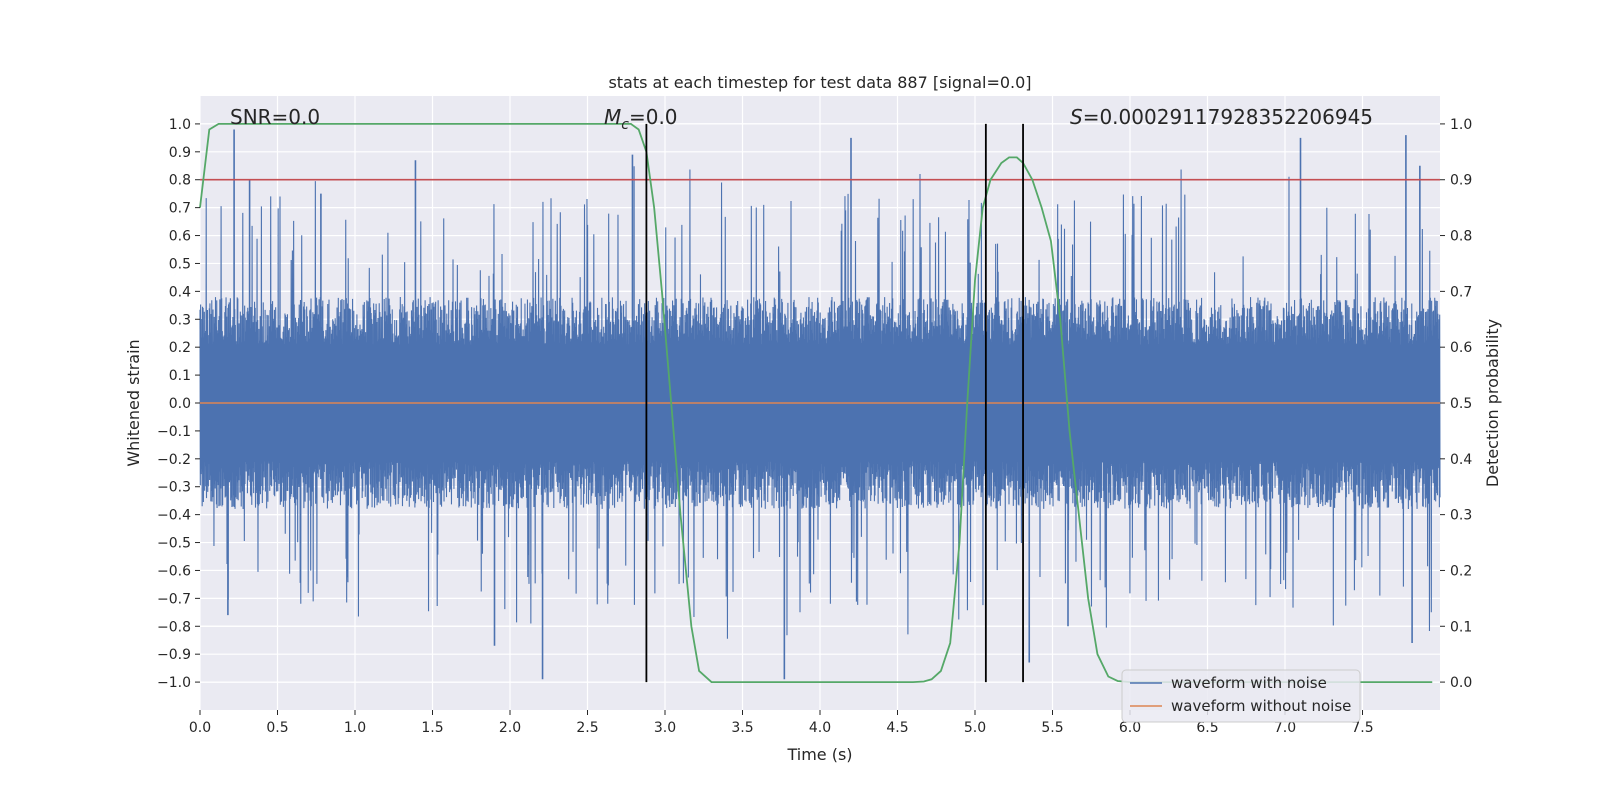 The width and height of the screenshot is (1600, 800). I want to click on y2-tick-label: 0.2, so click(1461, 571).